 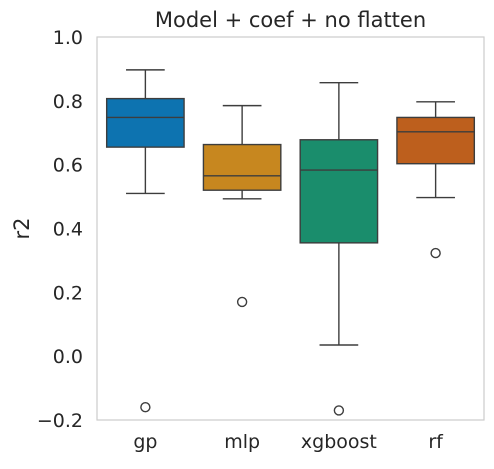 I want to click on box-group-mlp, so click(x=242, y=206).